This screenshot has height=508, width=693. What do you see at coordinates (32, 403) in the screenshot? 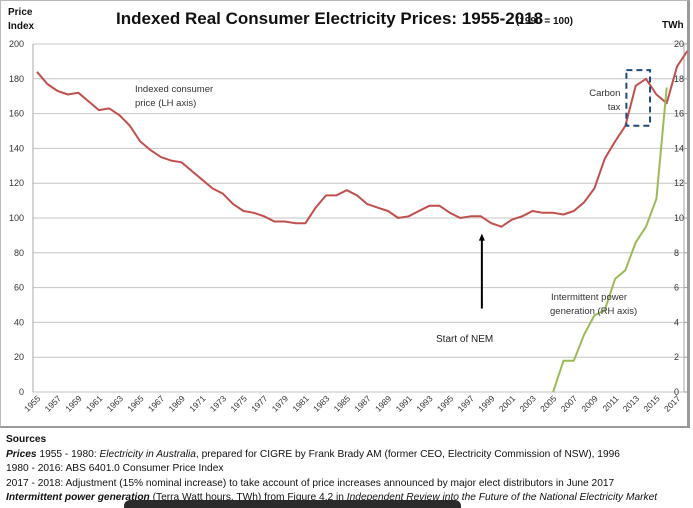
I see `x-tick-label: 1955` at bounding box center [32, 403].